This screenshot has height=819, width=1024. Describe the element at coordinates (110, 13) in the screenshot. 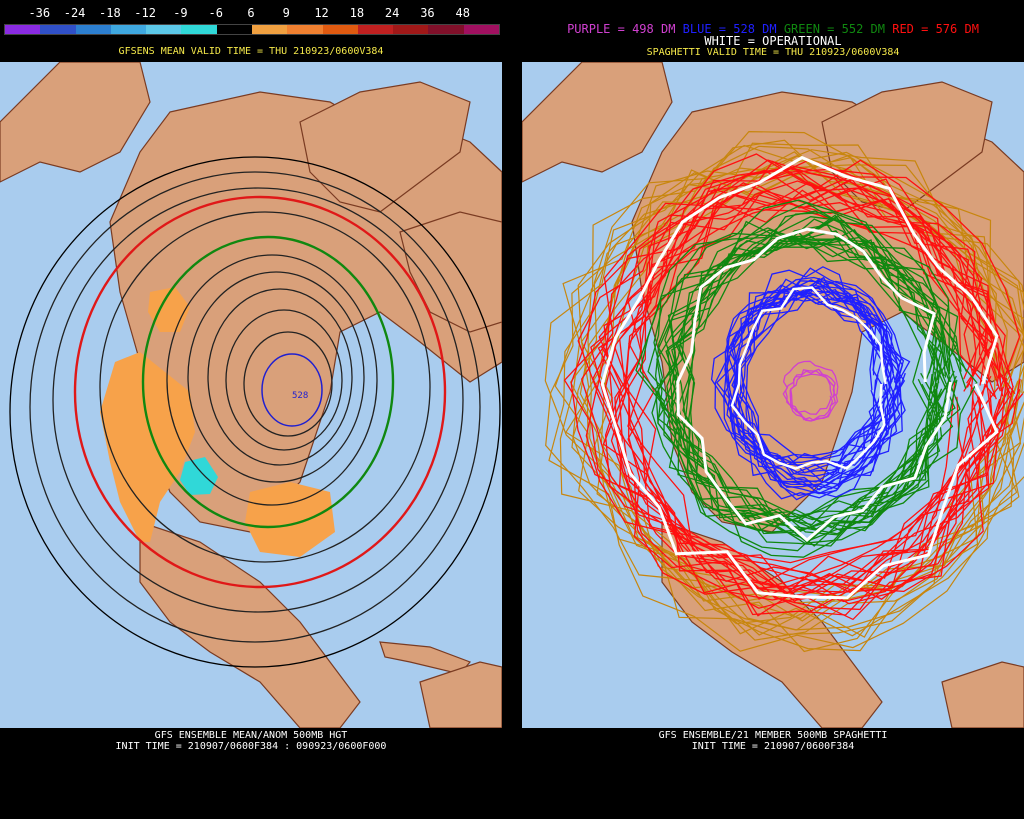

I see `scale-label: -18` at that location.